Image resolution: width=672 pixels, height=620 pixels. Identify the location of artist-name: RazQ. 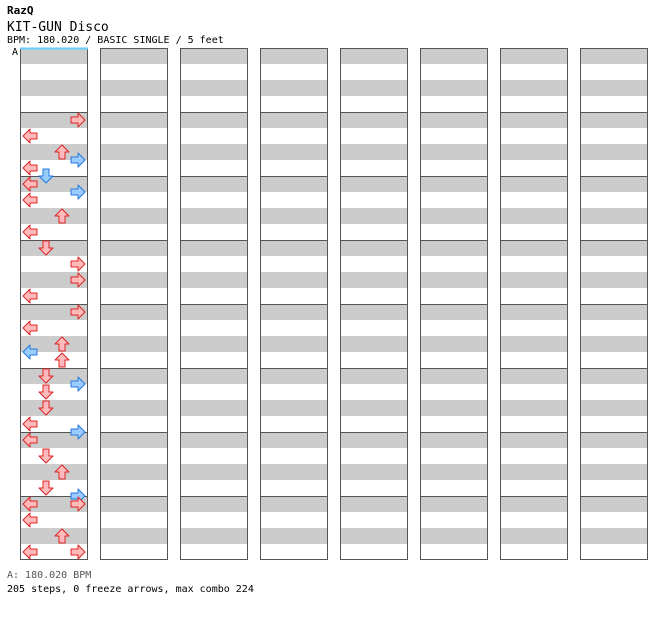
(20, 10).